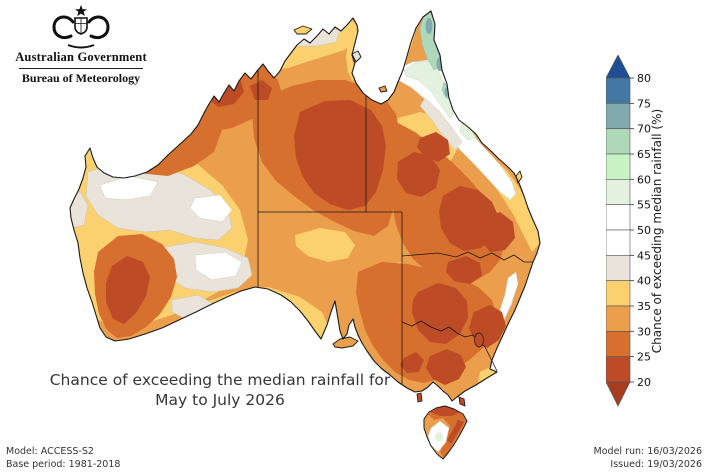 Image resolution: width=705 pixels, height=472 pixels. Describe the element at coordinates (644, 103) in the screenshot. I see `colorbar-tick-label: 75` at that location.